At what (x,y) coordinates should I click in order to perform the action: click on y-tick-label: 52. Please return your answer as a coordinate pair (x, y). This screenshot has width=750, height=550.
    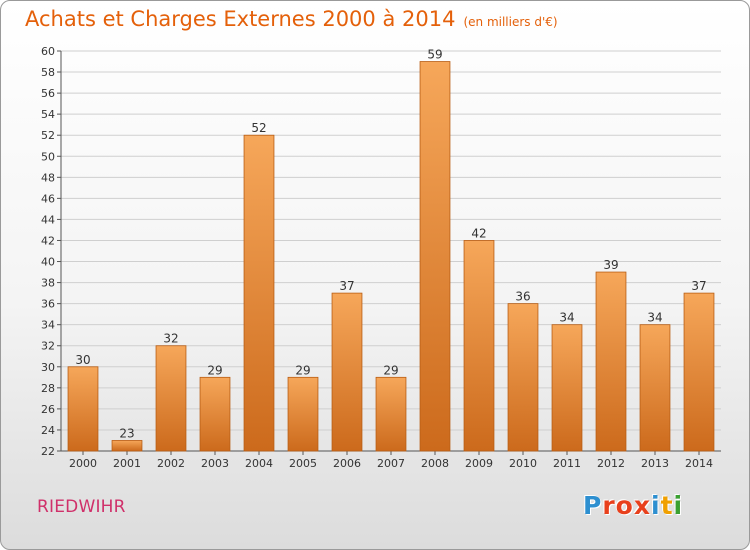
    Looking at the image, I should click on (48, 135).